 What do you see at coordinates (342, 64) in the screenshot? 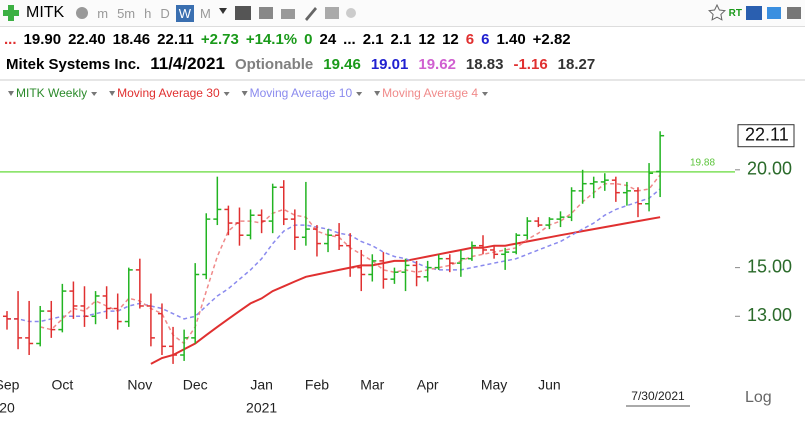
I see `field: 19.46` at bounding box center [342, 64].